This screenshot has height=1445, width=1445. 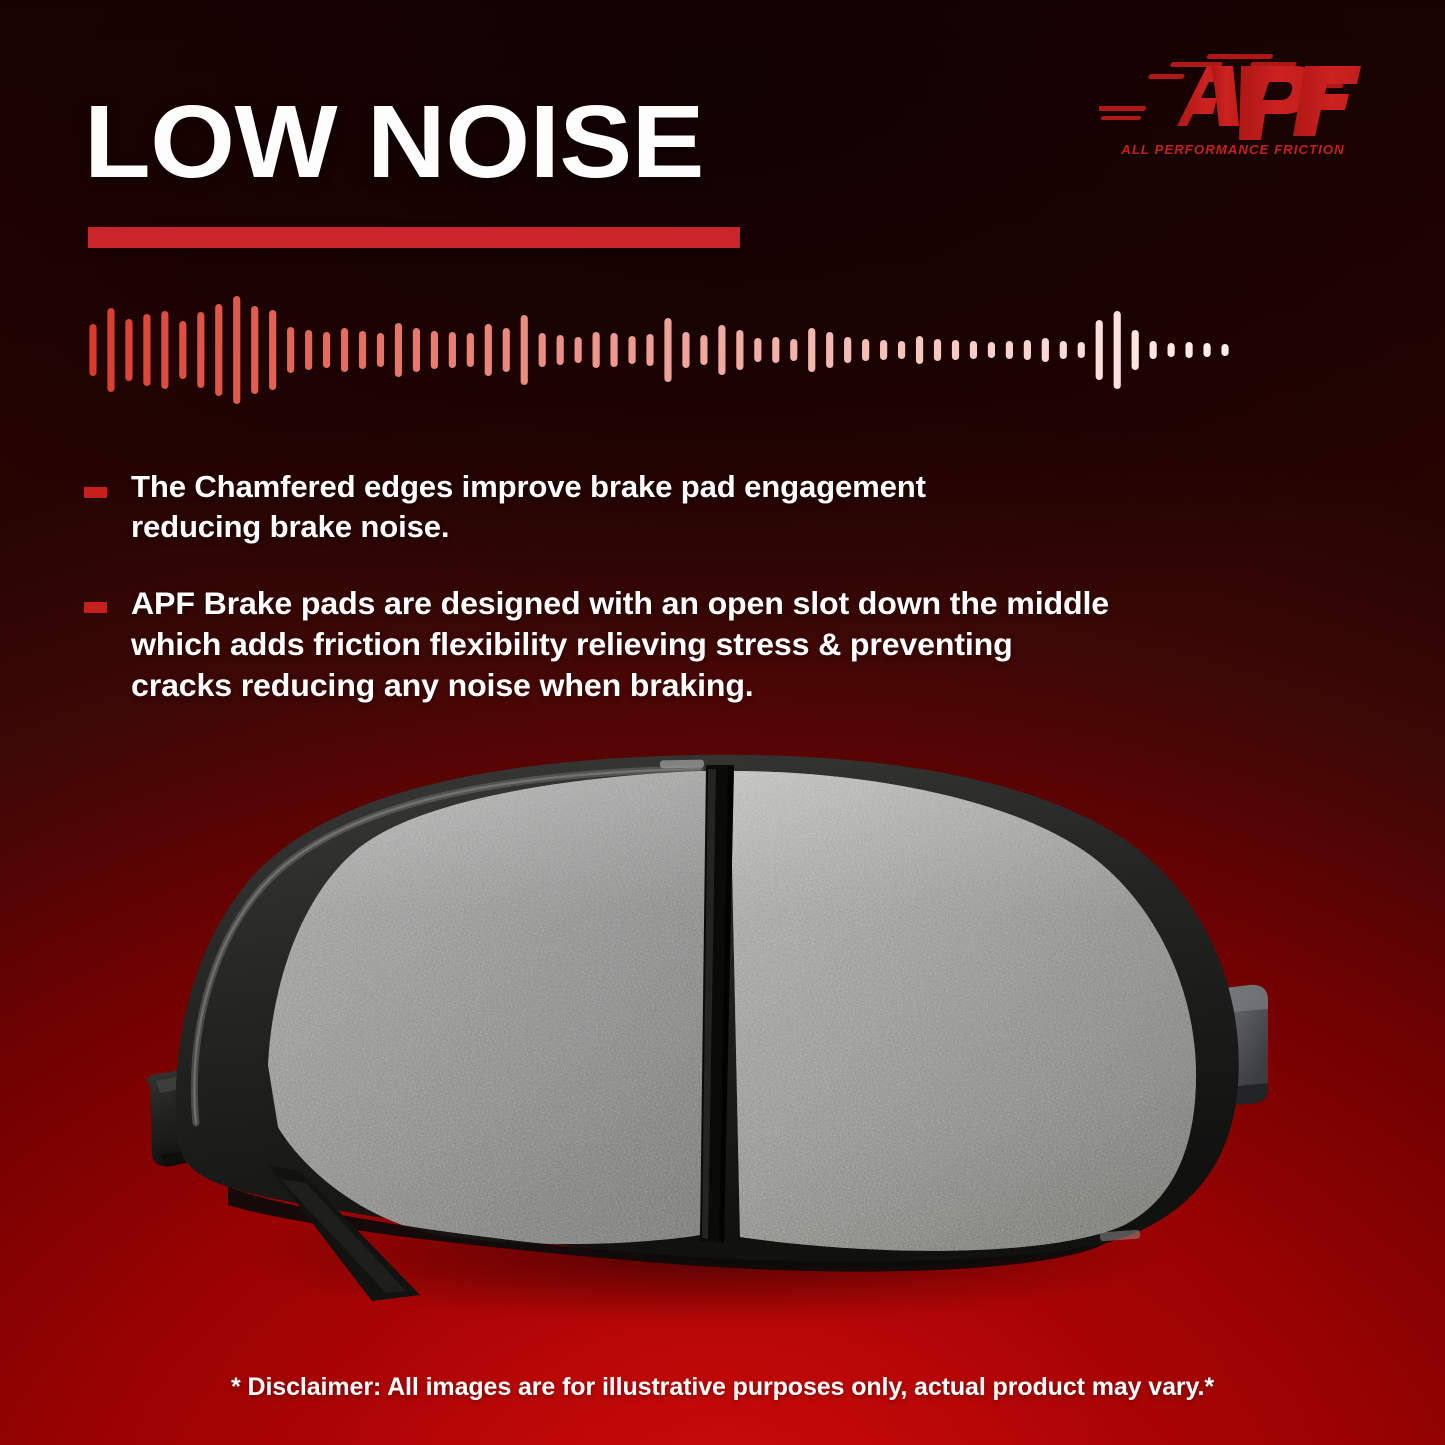 What do you see at coordinates (659, 350) in the screenshot?
I see `audio-waveform-icon` at bounding box center [659, 350].